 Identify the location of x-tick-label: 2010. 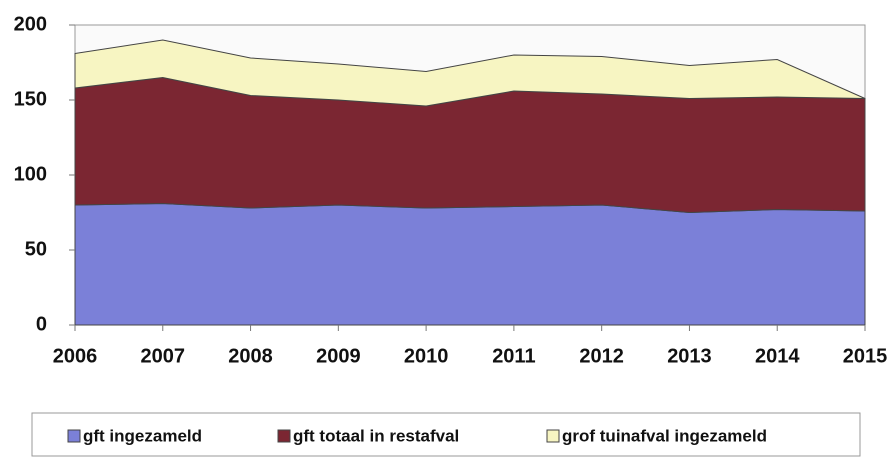
(426, 356).